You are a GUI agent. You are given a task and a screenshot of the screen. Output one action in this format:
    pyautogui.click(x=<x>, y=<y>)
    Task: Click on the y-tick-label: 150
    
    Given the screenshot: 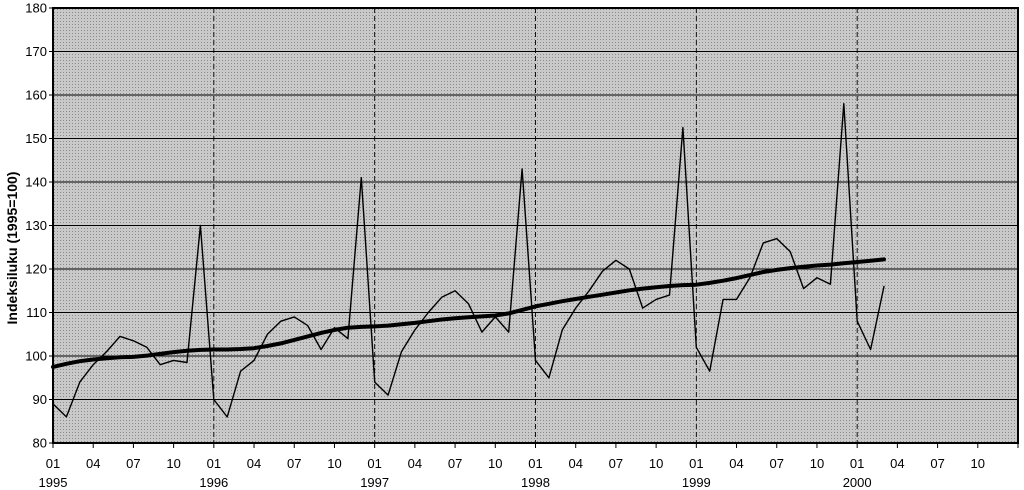 What is the action you would take?
    pyautogui.click(x=36, y=138)
    